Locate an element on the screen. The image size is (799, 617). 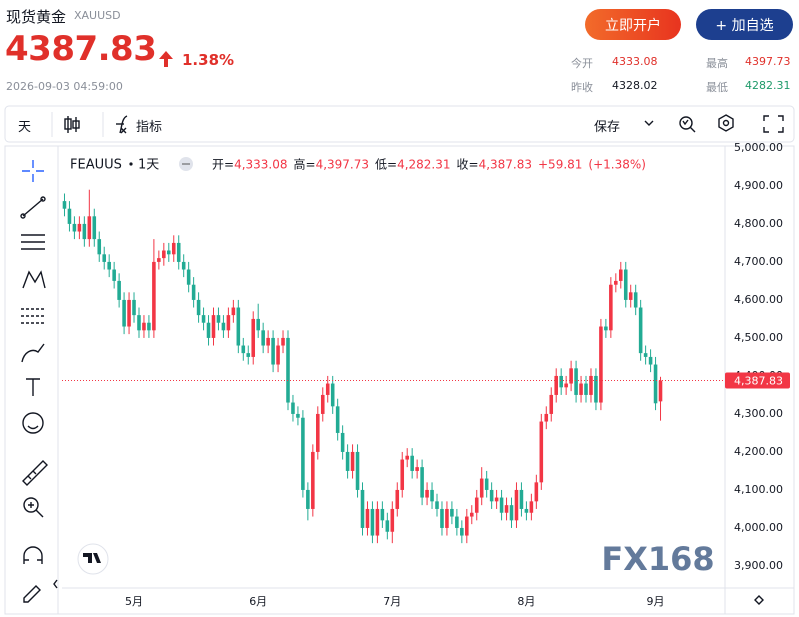
legend-text: 4,282.31 is located at coordinates (423, 165).